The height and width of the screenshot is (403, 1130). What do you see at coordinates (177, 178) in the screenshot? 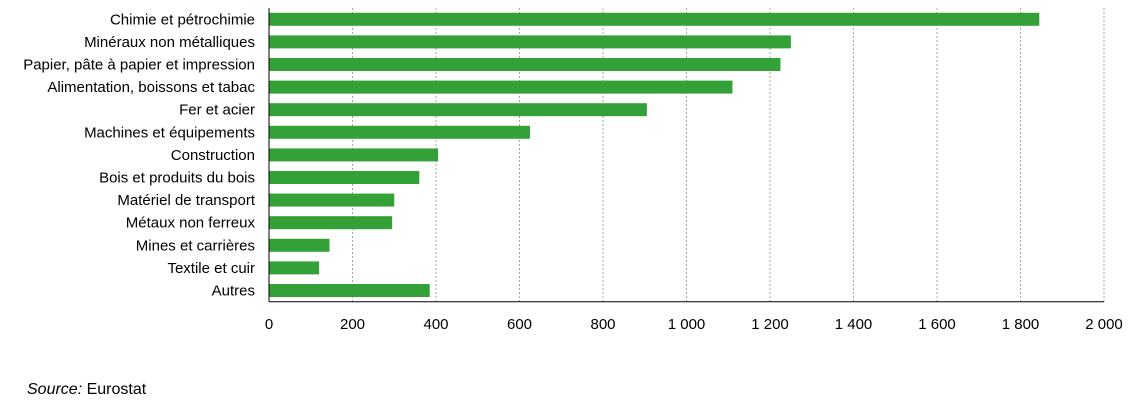
I see `category-label: Bois et produits du bois` at bounding box center [177, 178].